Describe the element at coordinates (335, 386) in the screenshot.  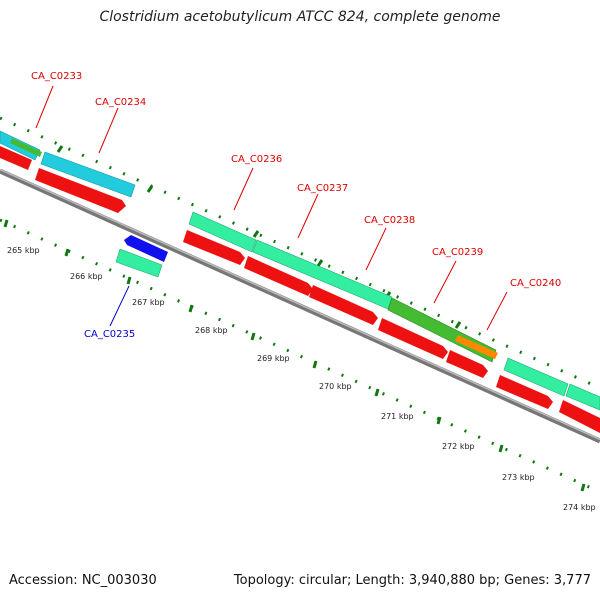
I see `tick-label-270: 270 kbp` at that location.